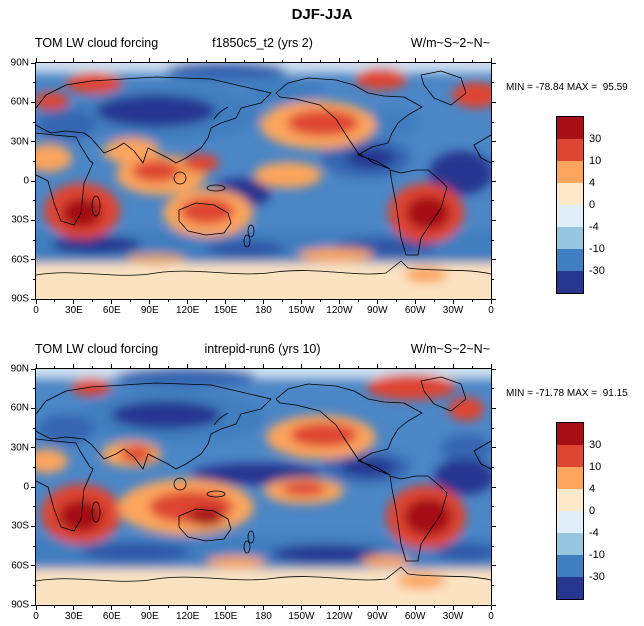 The width and height of the screenshot is (644, 626). I want to click on y-tick-label: 90S, so click(20, 605).